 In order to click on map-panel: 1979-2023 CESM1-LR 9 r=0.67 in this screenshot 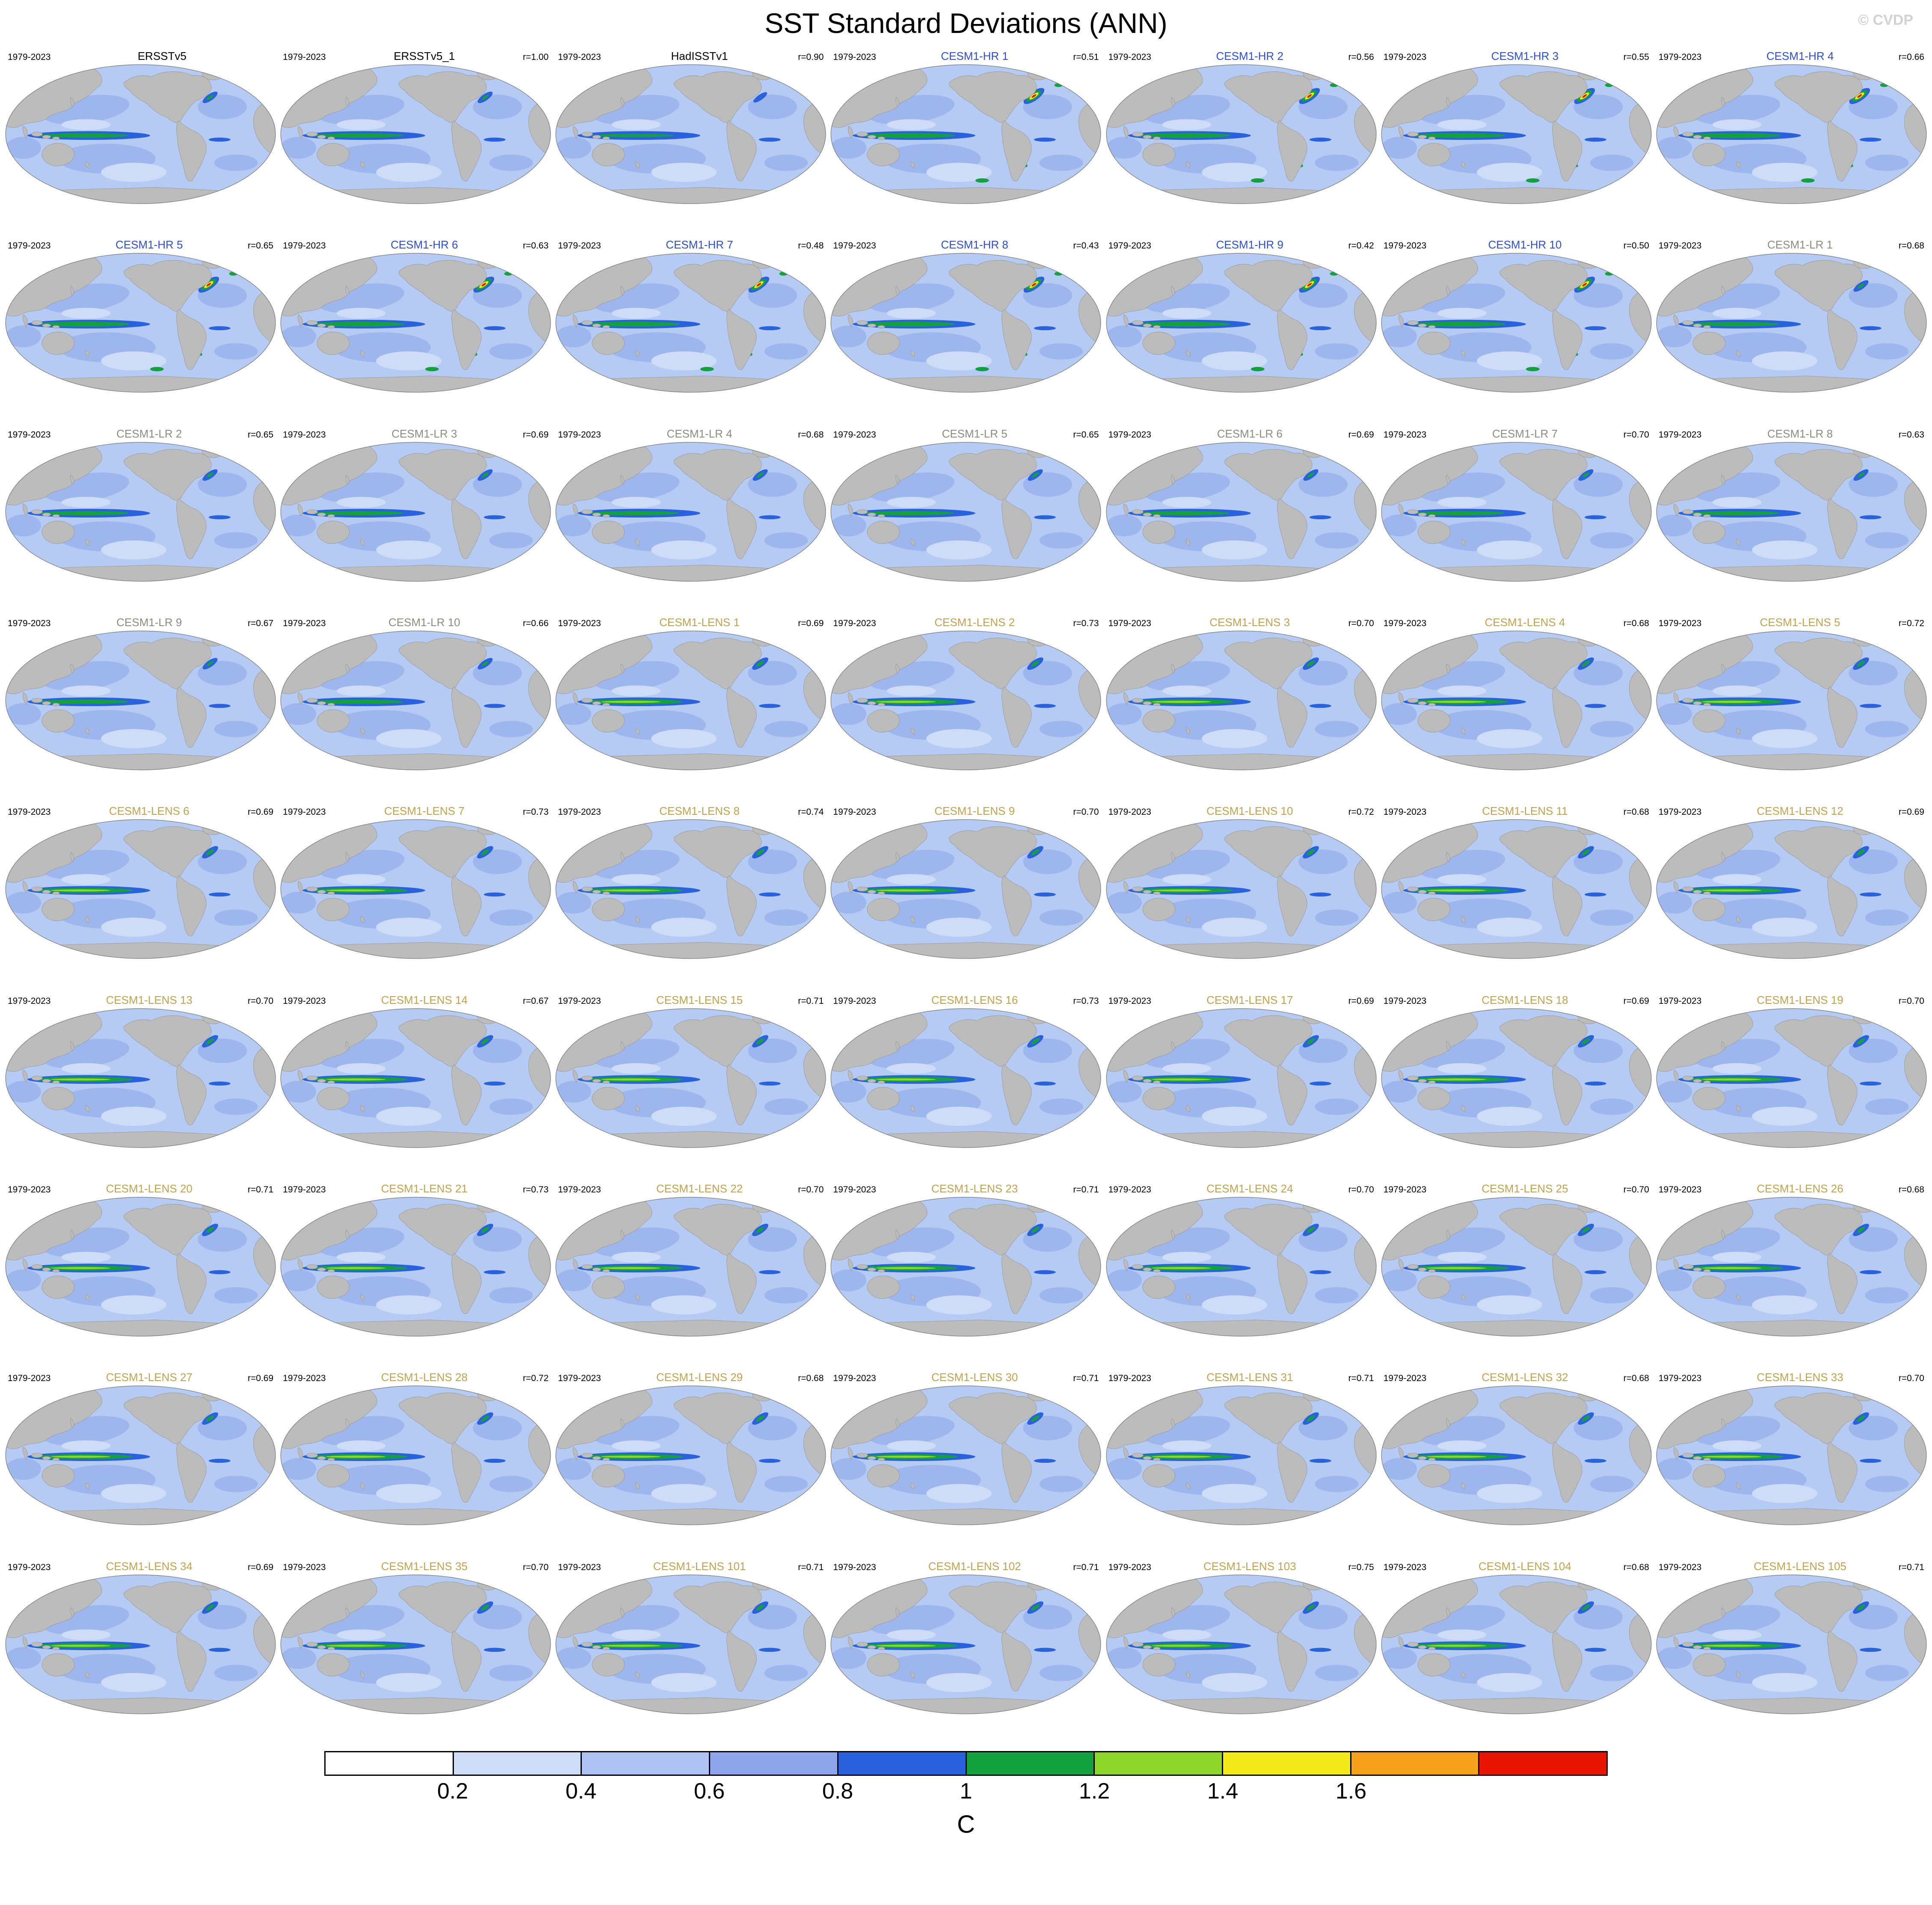, I will do `click(140, 693)`.